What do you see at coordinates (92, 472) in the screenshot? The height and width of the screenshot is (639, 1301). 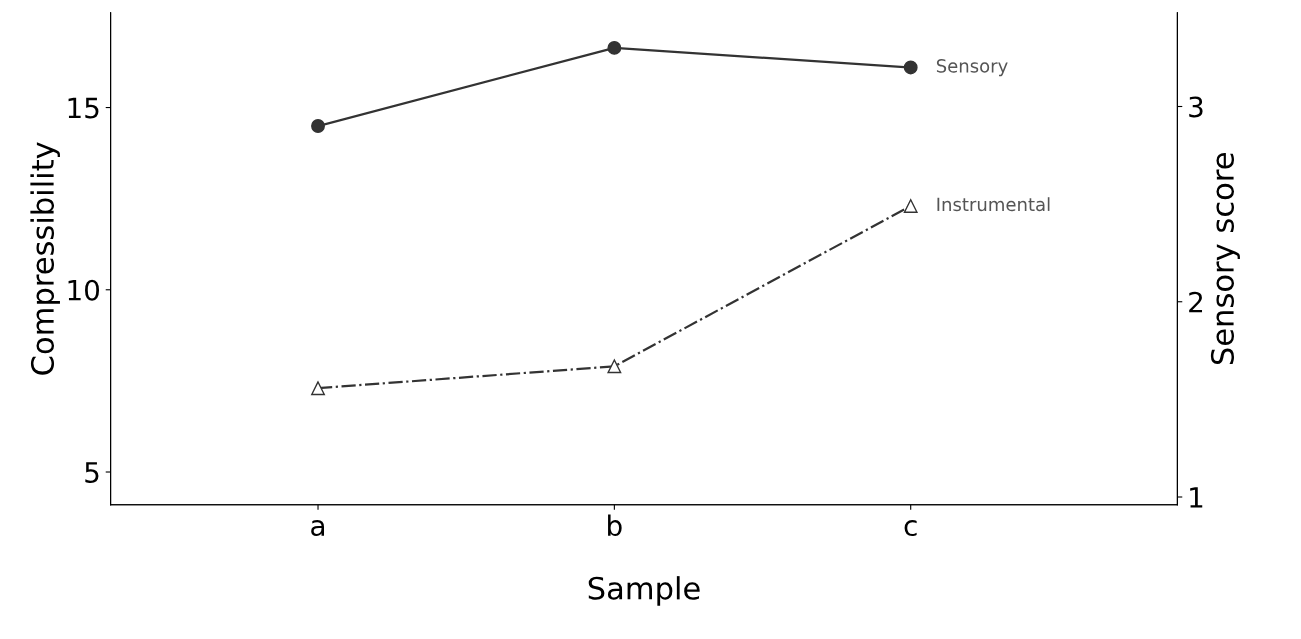 I see `y-tick-label: 5` at bounding box center [92, 472].